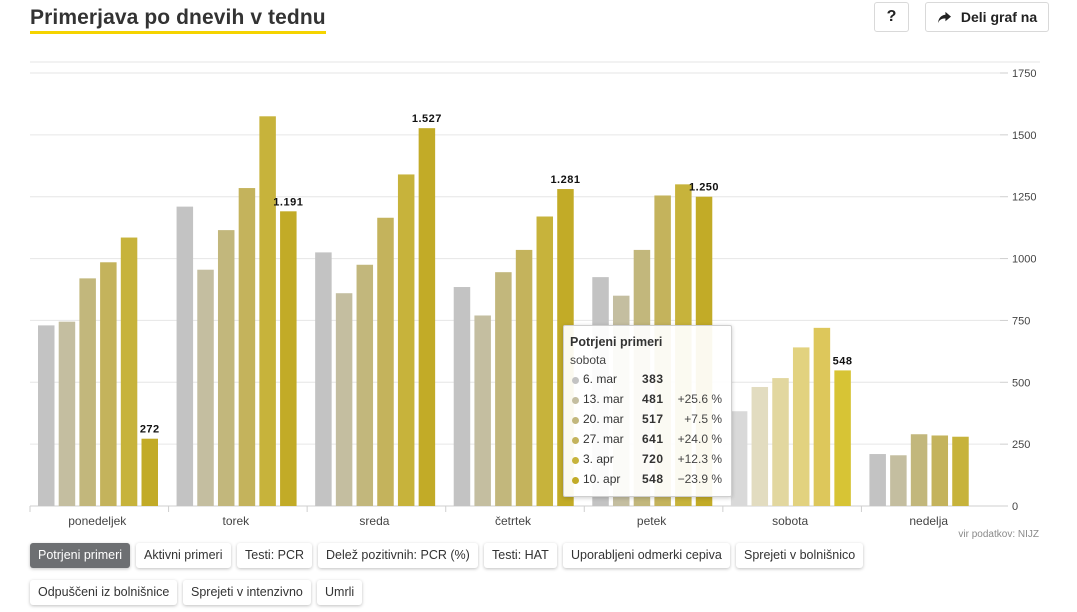 Image resolution: width=1077 pixels, height=612 pixels. Describe the element at coordinates (650, 420) in the screenshot. I see `tooltip-row: 20. mar 517 +7.5 %` at that location.